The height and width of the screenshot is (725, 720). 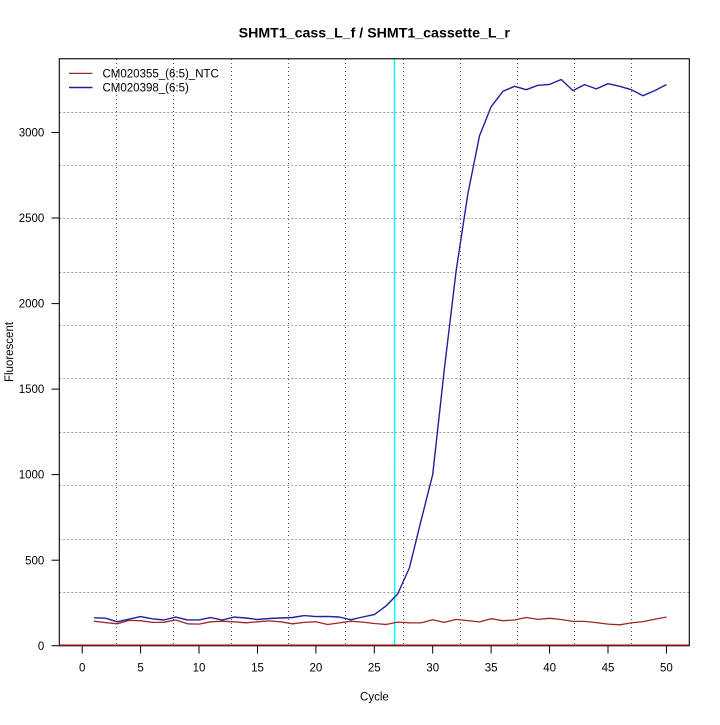 I want to click on svg-text: 50, so click(x=666, y=668).